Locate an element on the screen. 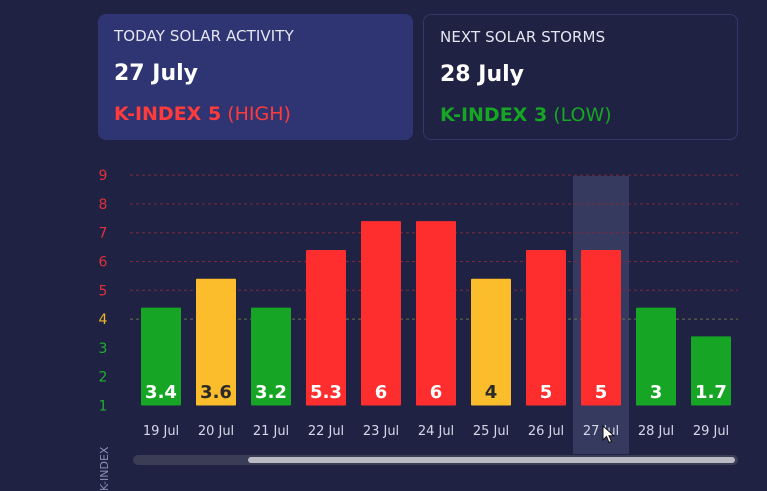 The image size is (767, 491). next-kindex-value: K-INDEX 3 is located at coordinates (494, 115).